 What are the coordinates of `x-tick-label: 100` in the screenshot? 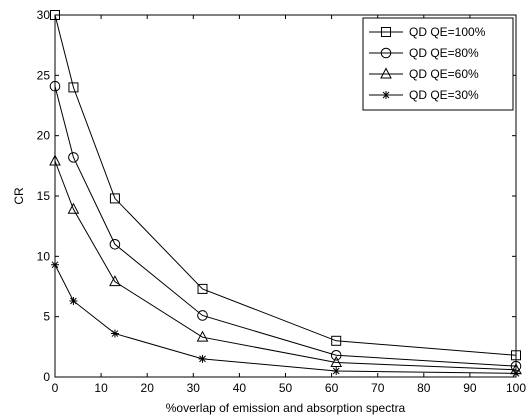 It's located at (516, 388).